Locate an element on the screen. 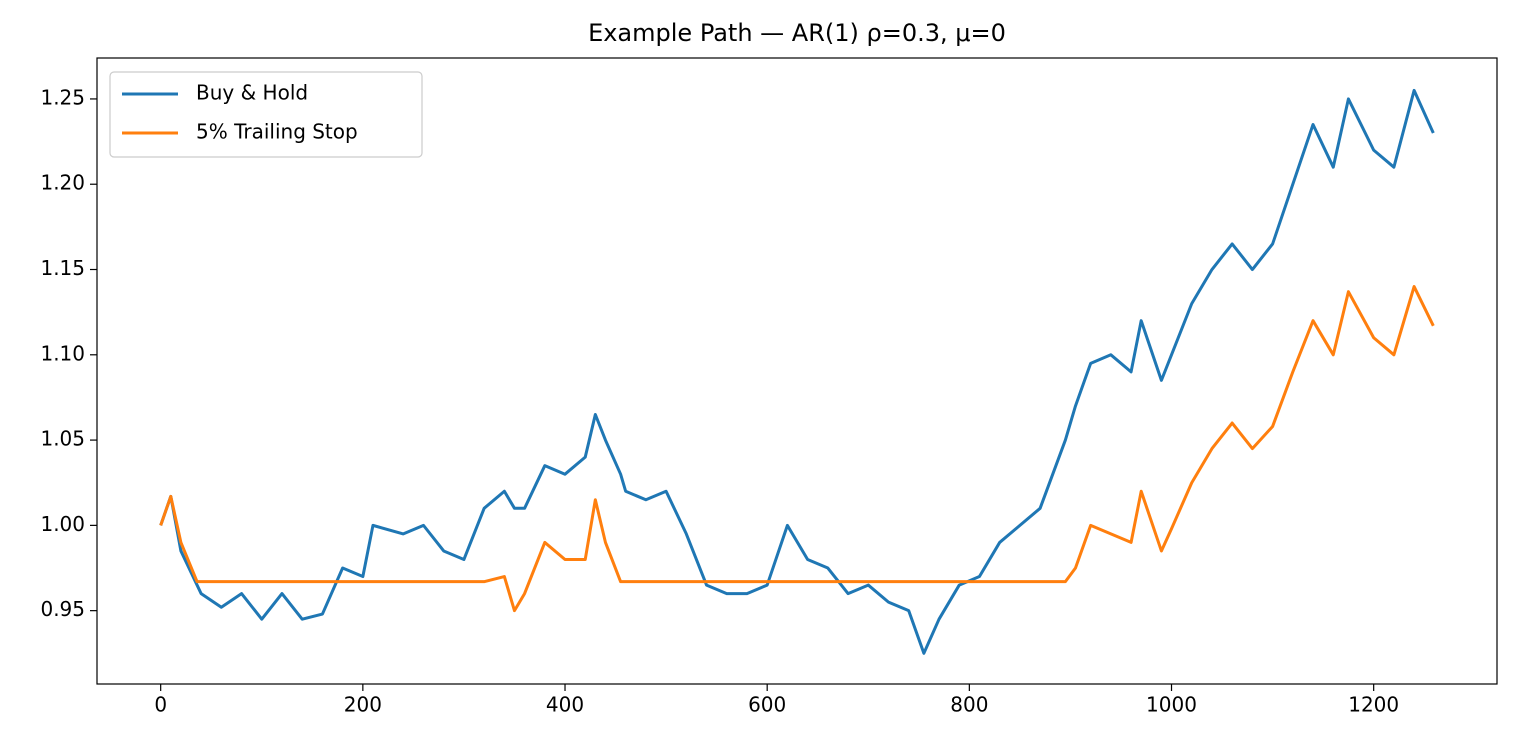  legend-box is located at coordinates (266, 114).